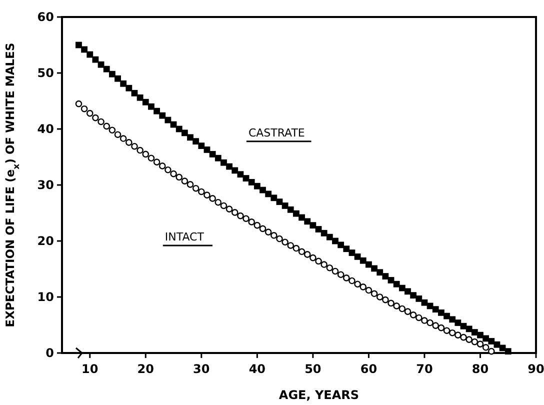 The width and height of the screenshot is (544, 405). What do you see at coordinates (145, 369) in the screenshot?
I see `x-tick-label: 20` at bounding box center [145, 369].